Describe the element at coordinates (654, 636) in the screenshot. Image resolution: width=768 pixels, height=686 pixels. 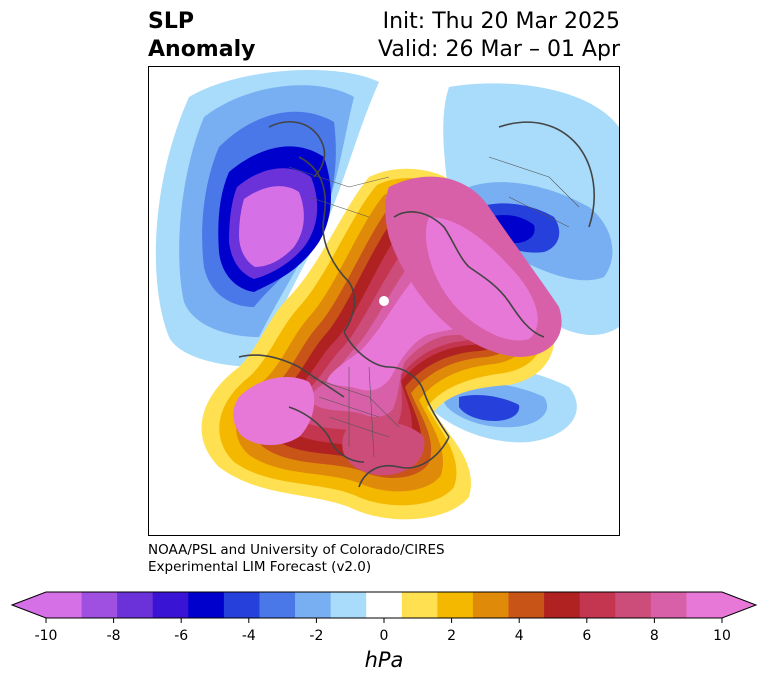
I see `colorbar-tick-label: 8` at that location.